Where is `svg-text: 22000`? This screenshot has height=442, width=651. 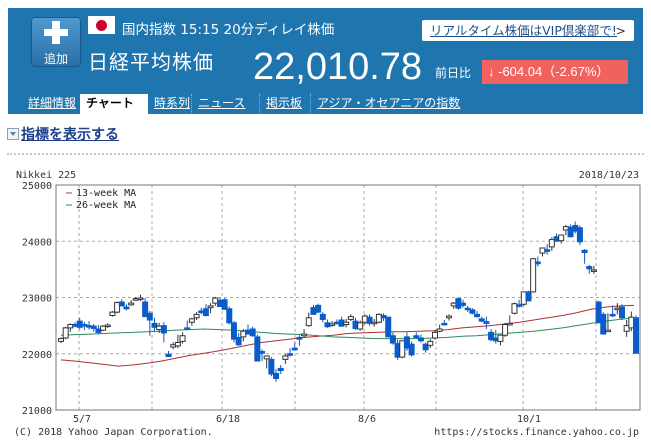 svg-text: 22000 is located at coordinates (37, 355).